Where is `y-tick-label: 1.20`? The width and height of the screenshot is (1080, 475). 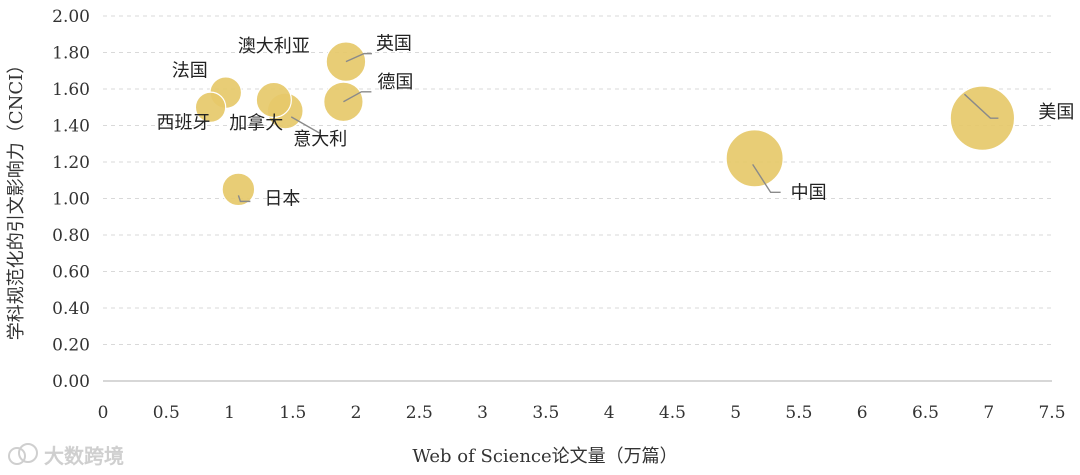
y-tick-label: 1.20 is located at coordinates (71, 163).